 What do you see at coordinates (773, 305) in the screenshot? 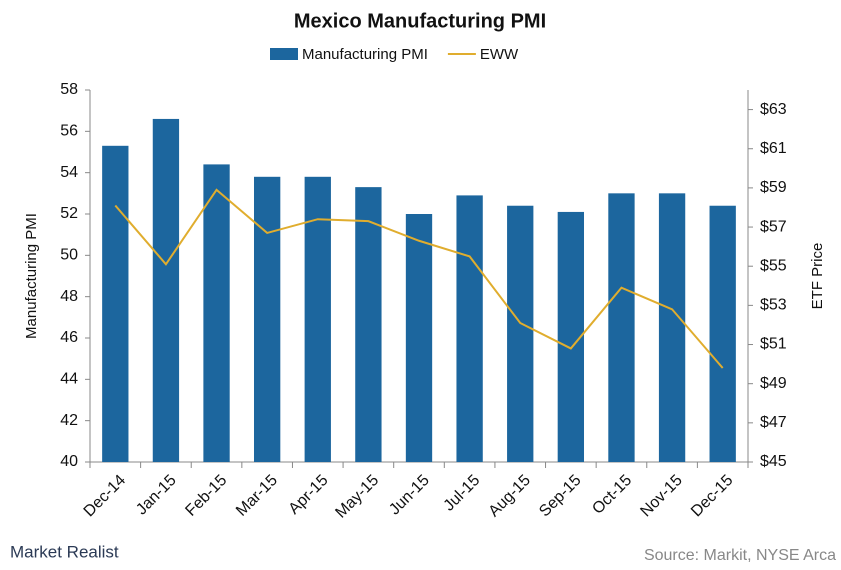
I see `y2-tick-label: $53` at bounding box center [773, 305].